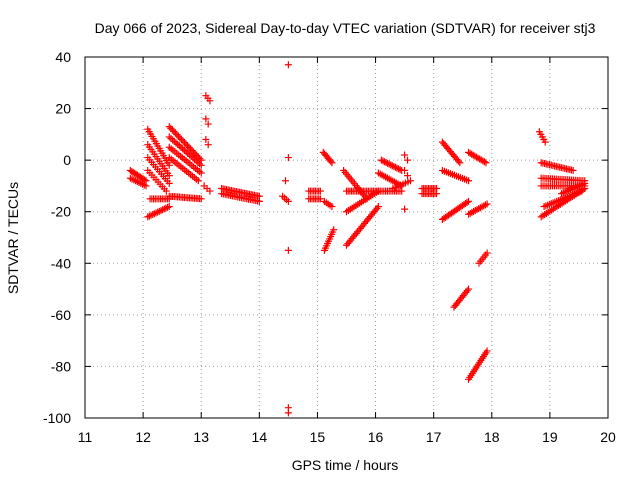 The image size is (640, 480). Describe the element at coordinates (63, 109) in the screenshot. I see `y-tick-label: 20` at that location.